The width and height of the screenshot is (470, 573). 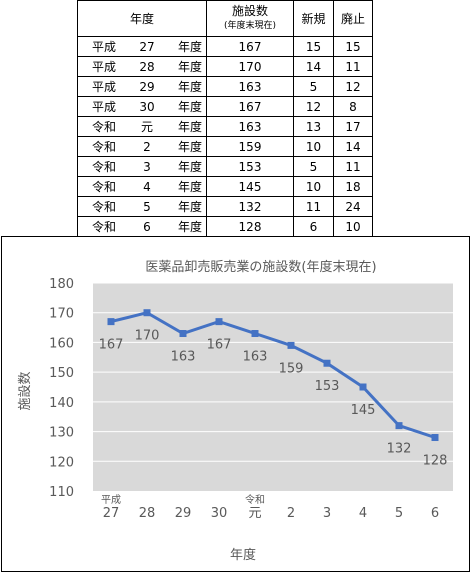 I want to click on closed-cell: 15, so click(x=353, y=46).